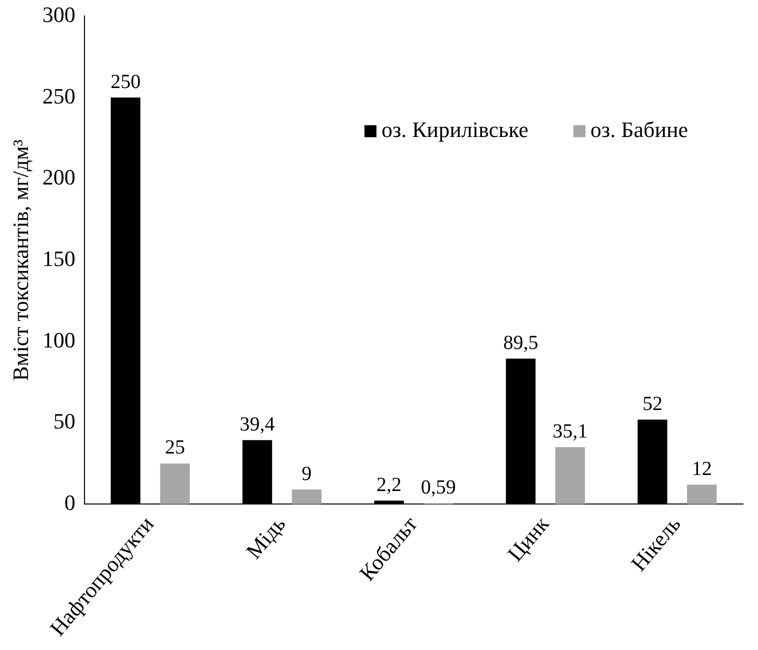 The image size is (758, 650). I want to click on data-label: 35,1, so click(570, 431).